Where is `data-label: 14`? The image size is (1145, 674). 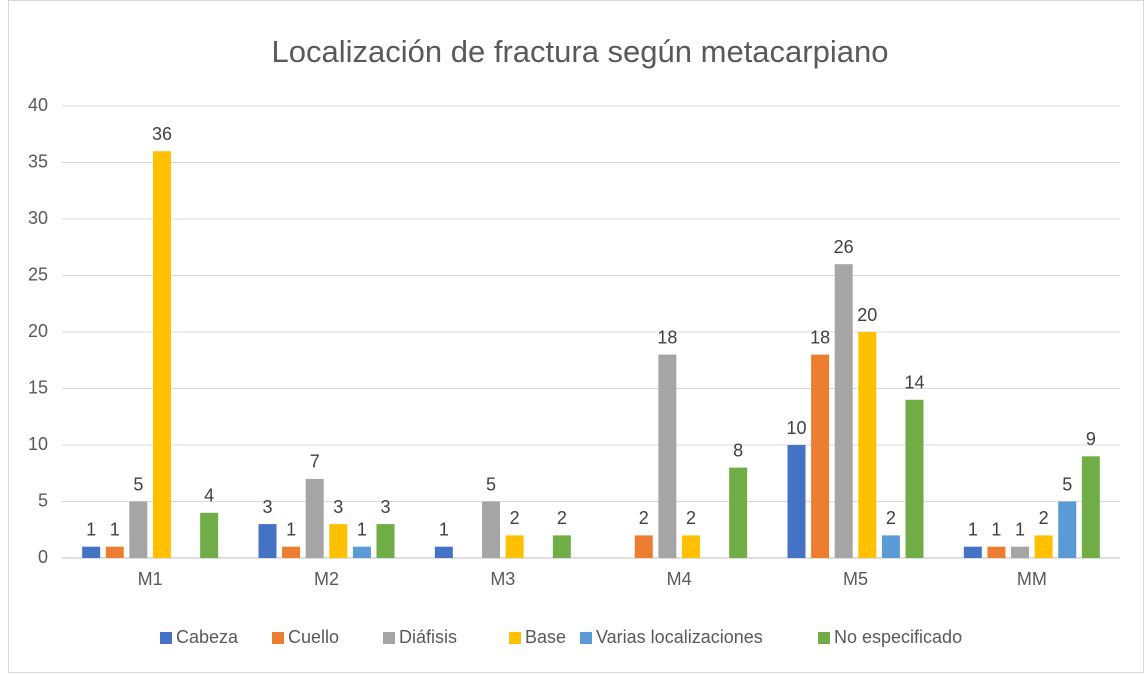
data-label: 14 is located at coordinates (914, 383).